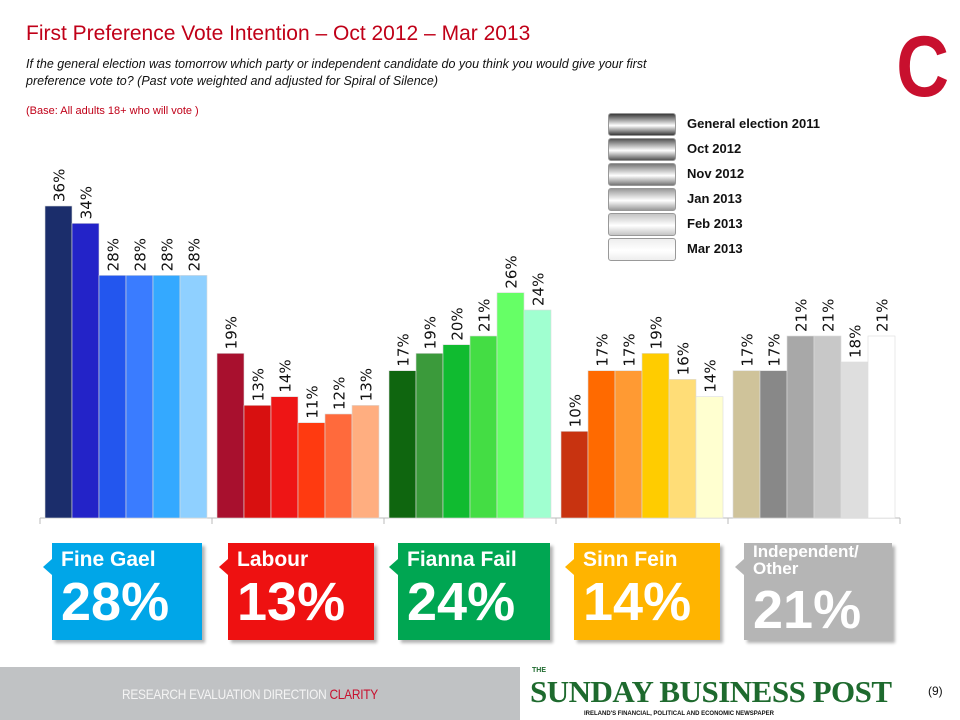 This screenshot has width=960, height=720. Describe the element at coordinates (715, 223) in the screenshot. I see `legend-label: Feb 2013` at that location.